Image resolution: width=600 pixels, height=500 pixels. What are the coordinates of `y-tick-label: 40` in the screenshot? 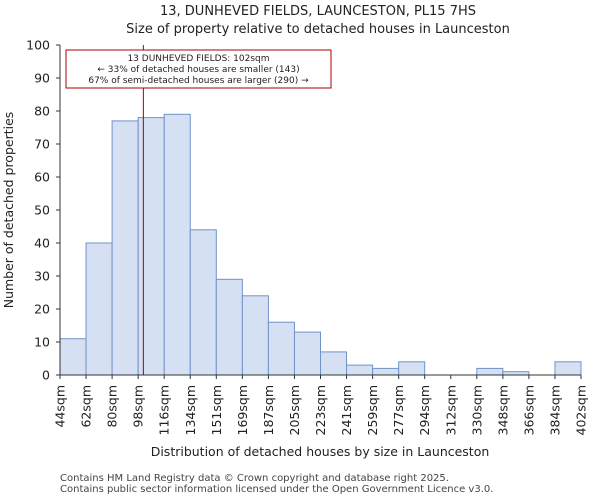 It's located at (42, 243).